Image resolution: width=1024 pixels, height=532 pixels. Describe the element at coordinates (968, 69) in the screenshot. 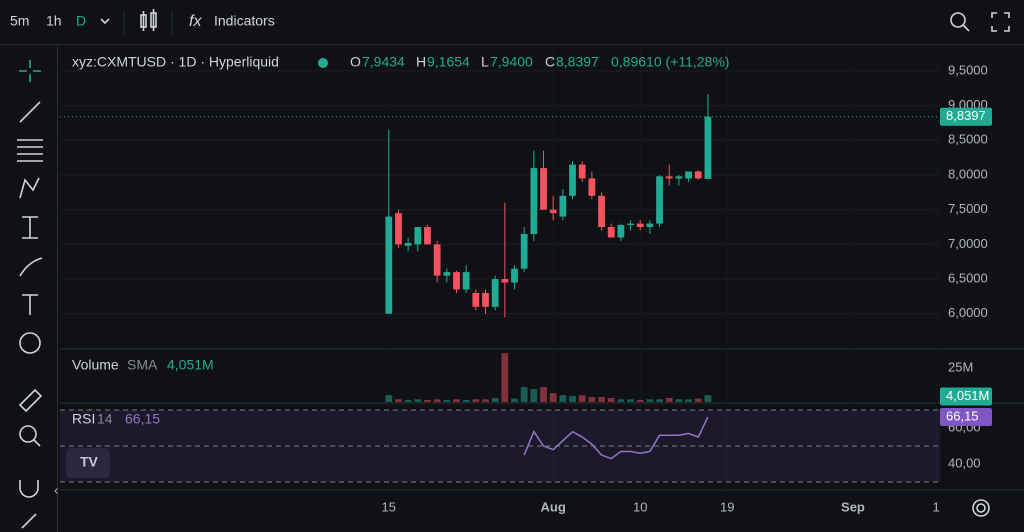

I see `y-tick-label: 9,5000` at that location.